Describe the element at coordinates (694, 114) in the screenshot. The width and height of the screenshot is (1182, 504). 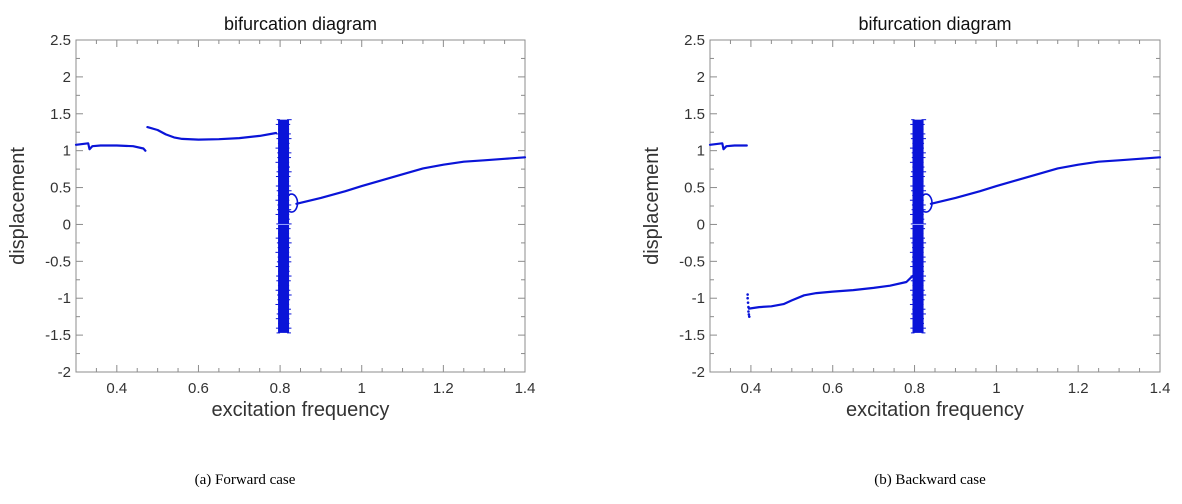
I see `backward-y-tick-label: 1.5` at that location.